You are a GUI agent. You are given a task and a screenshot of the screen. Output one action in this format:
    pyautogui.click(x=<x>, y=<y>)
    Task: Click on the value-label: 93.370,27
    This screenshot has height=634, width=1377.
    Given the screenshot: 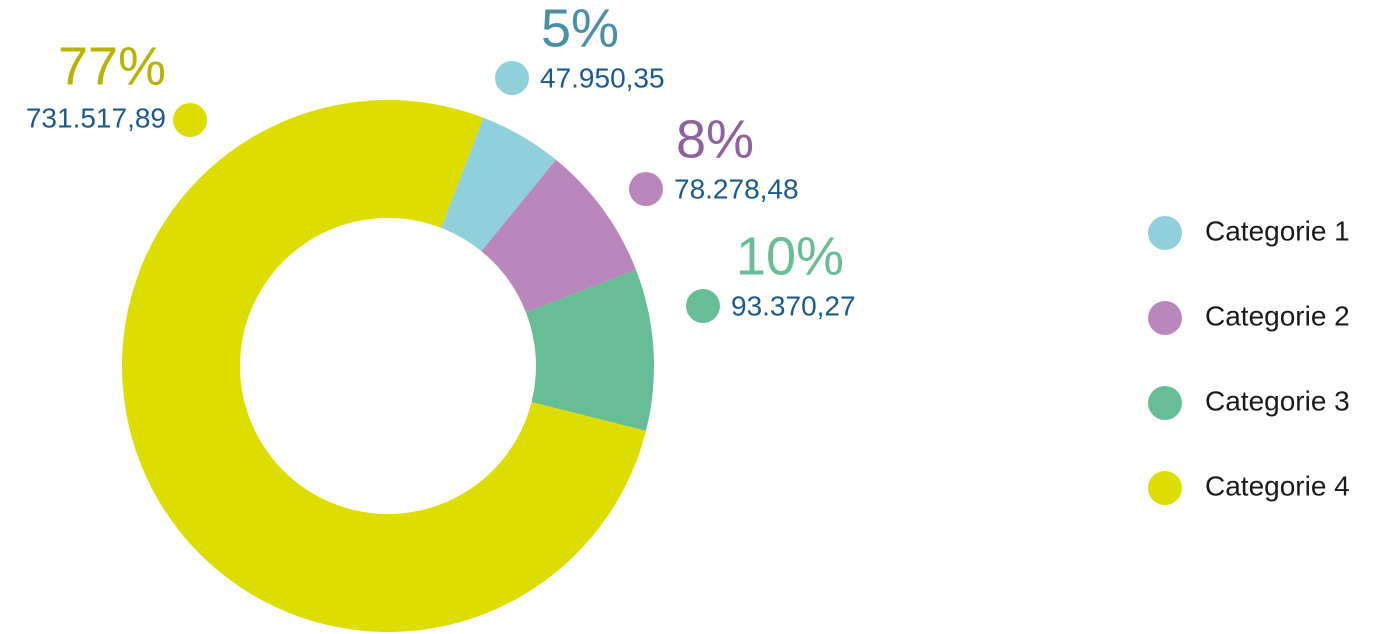 What is the action you would take?
    pyautogui.click(x=793, y=305)
    